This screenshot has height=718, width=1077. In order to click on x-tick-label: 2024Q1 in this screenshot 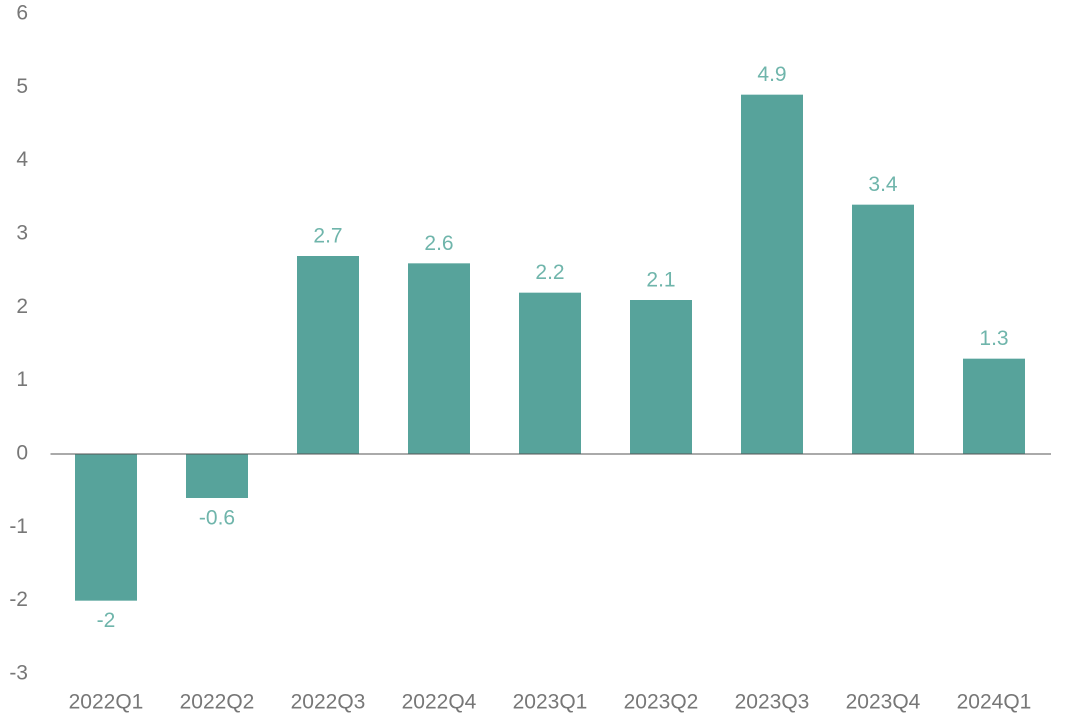, I will do `click(994, 702)`.